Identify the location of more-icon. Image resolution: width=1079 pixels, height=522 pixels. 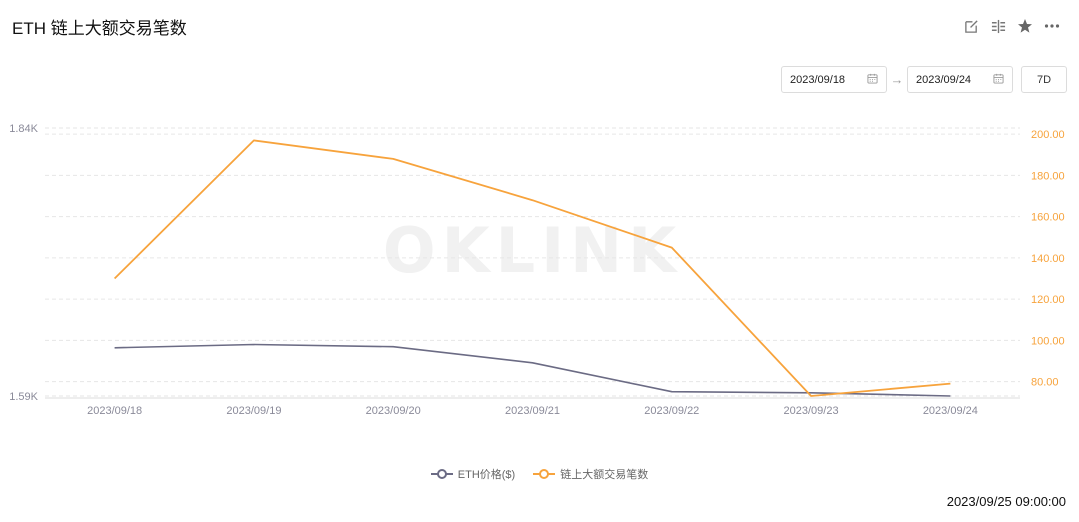
(1052, 26).